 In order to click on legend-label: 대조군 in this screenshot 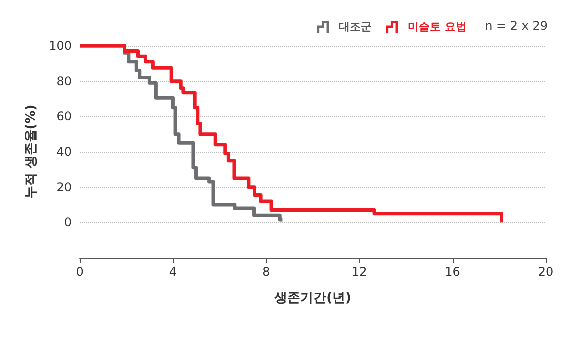, I will do `click(355, 27)`.